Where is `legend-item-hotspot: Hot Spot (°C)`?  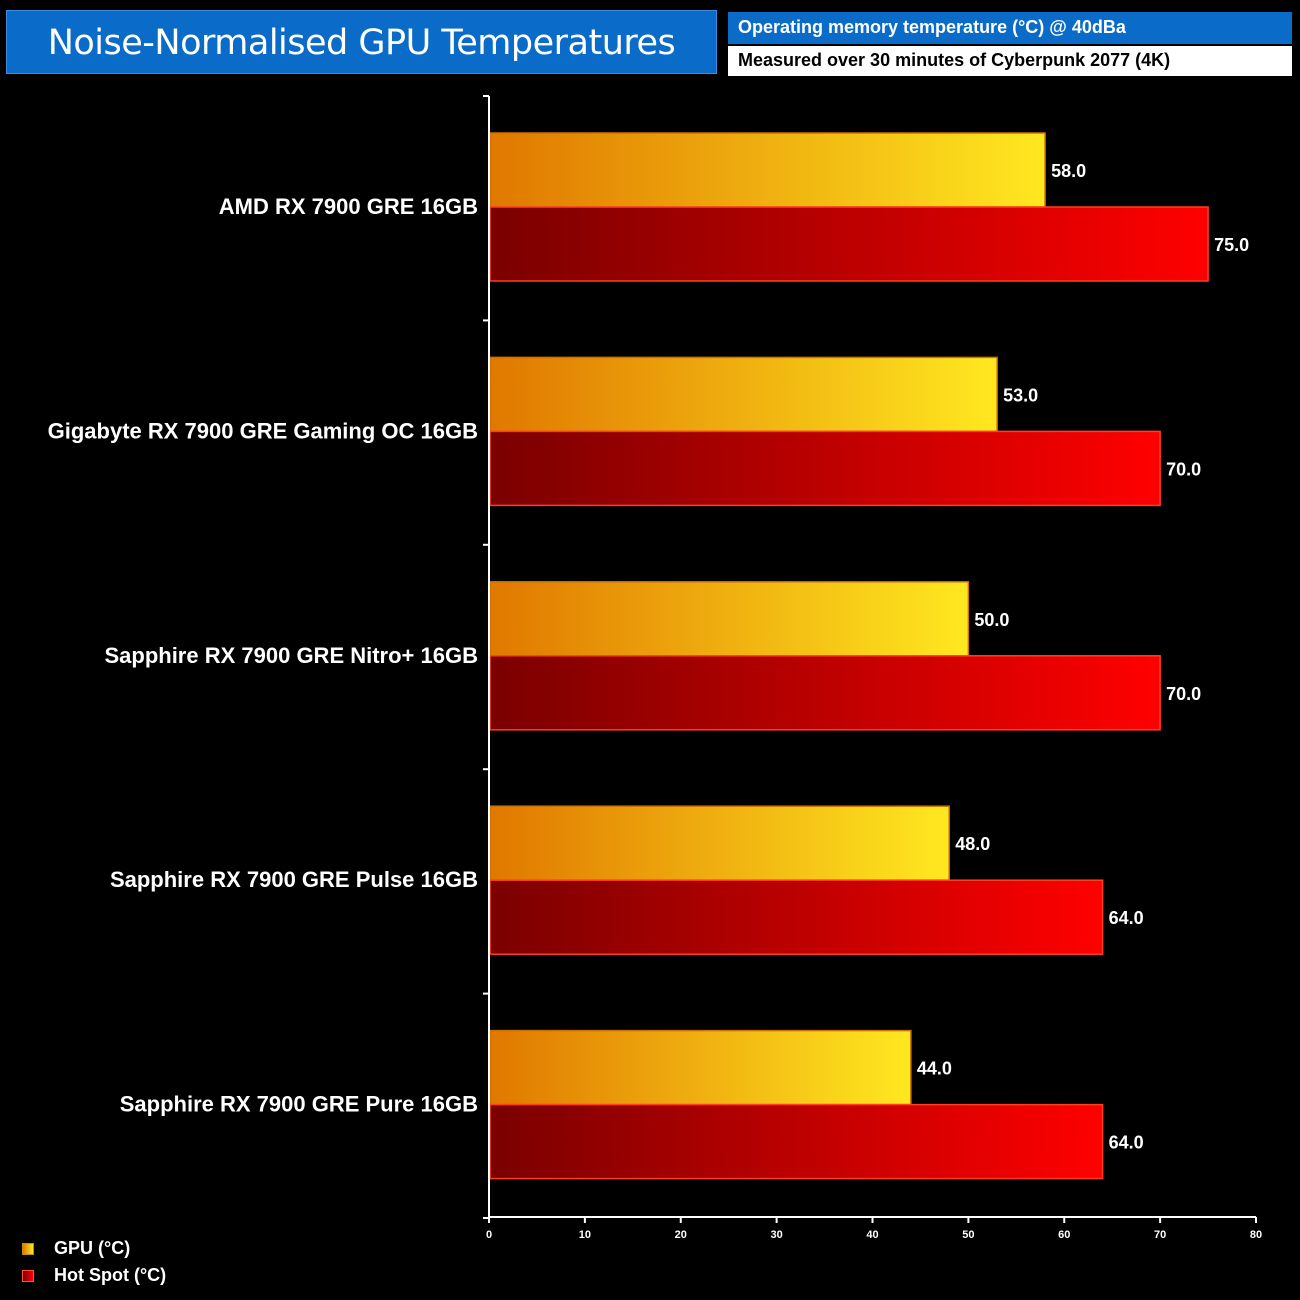
legend-item-hotspot: Hot Spot (°C) is located at coordinates (94, 1275).